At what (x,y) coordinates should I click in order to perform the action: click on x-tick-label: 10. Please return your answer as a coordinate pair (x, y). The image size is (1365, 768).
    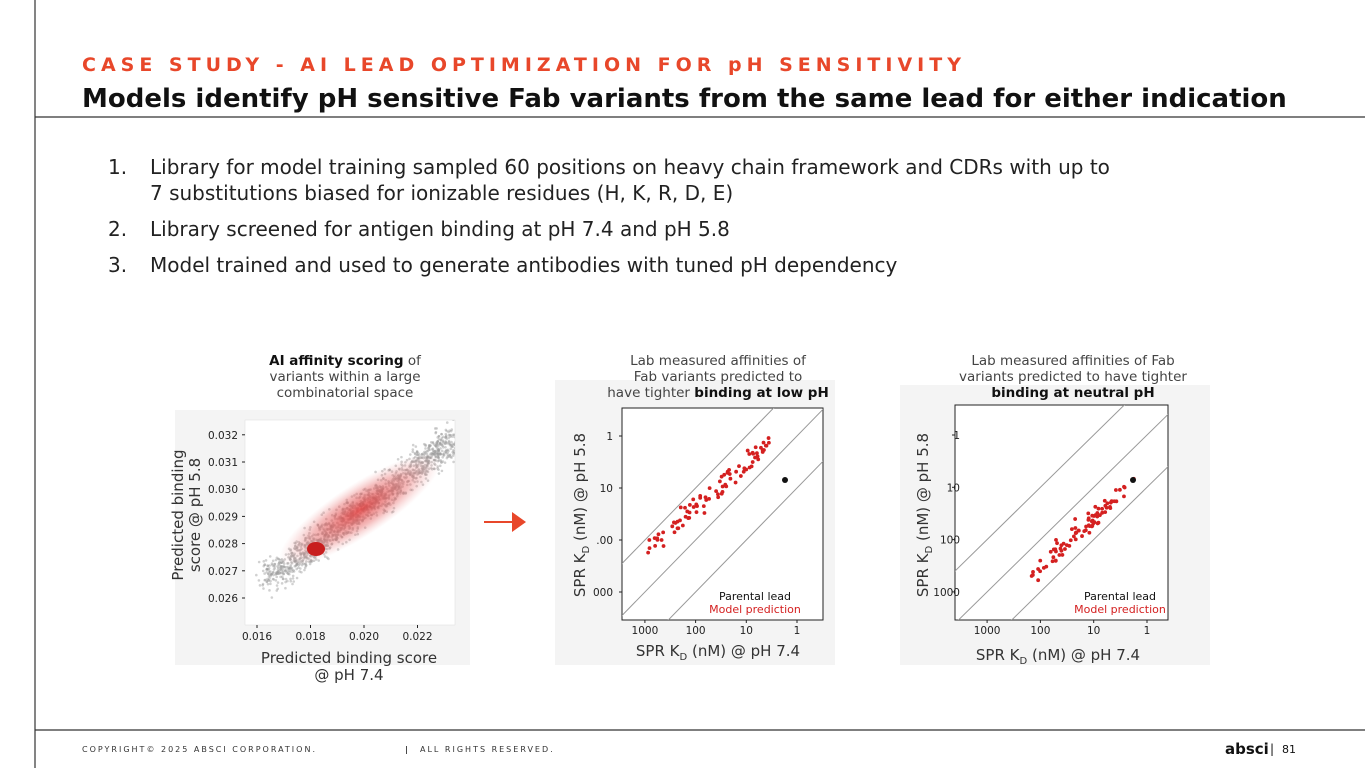
    Looking at the image, I should click on (1093, 631).